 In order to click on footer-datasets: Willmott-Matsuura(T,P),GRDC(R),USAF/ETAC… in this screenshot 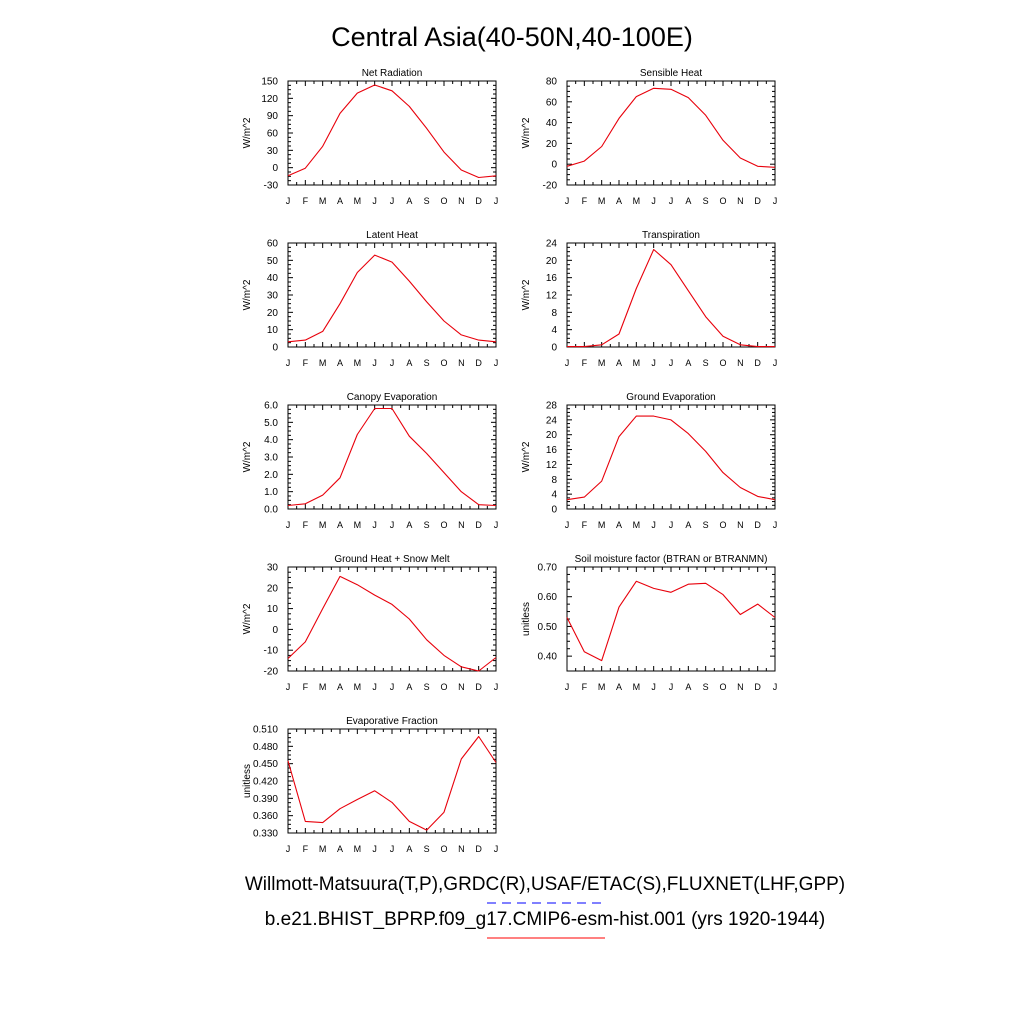, I will do `click(545, 884)`.